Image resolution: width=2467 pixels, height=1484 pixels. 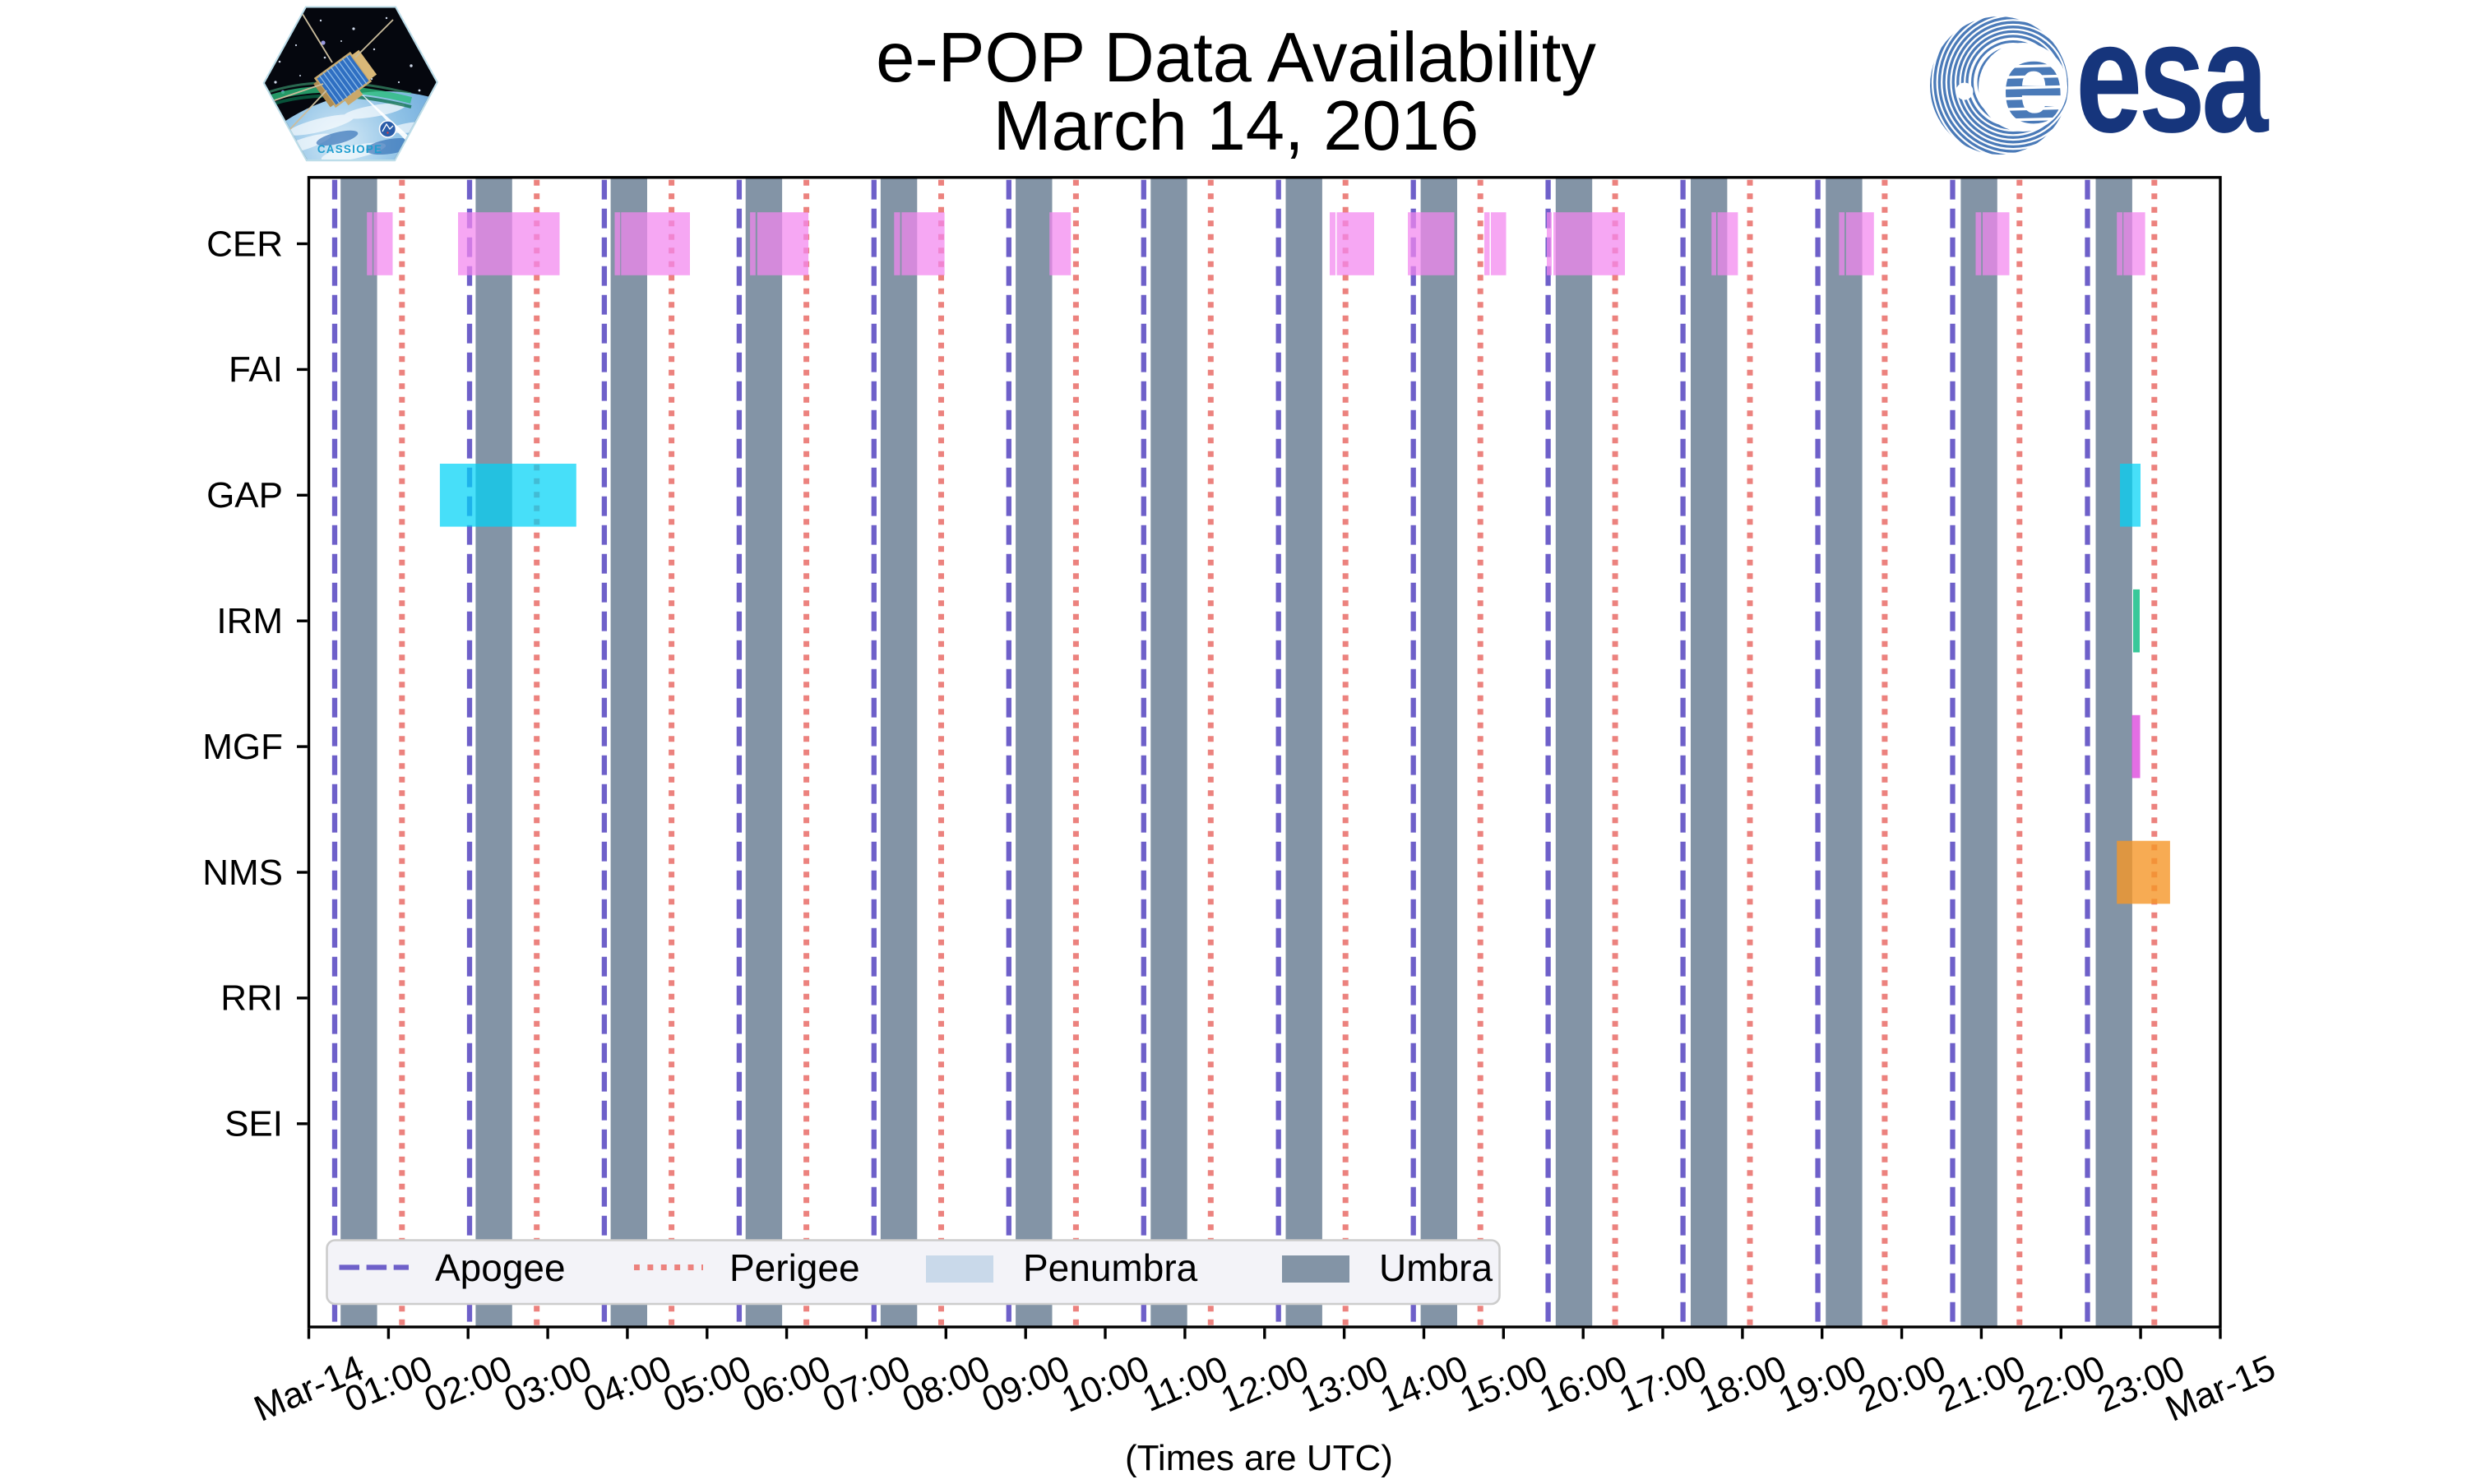 What do you see at coordinates (1236, 58) in the screenshot?
I see `svg-text: e-POP Data Availability` at bounding box center [1236, 58].